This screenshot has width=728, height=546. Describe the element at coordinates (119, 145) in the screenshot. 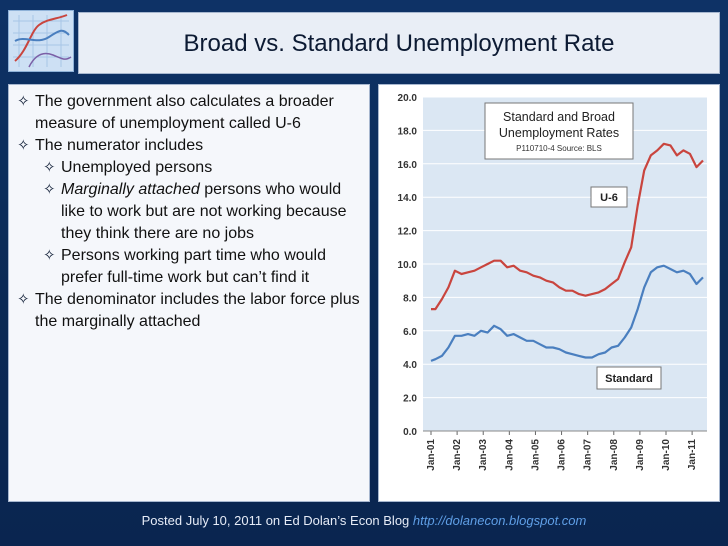

I see `bullet-text: The numerator includes` at that location.